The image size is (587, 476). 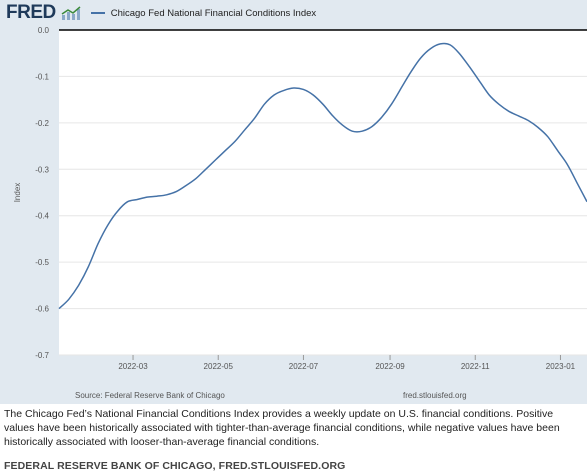 I want to click on y-tick-label: -0.1, so click(x=42, y=76).